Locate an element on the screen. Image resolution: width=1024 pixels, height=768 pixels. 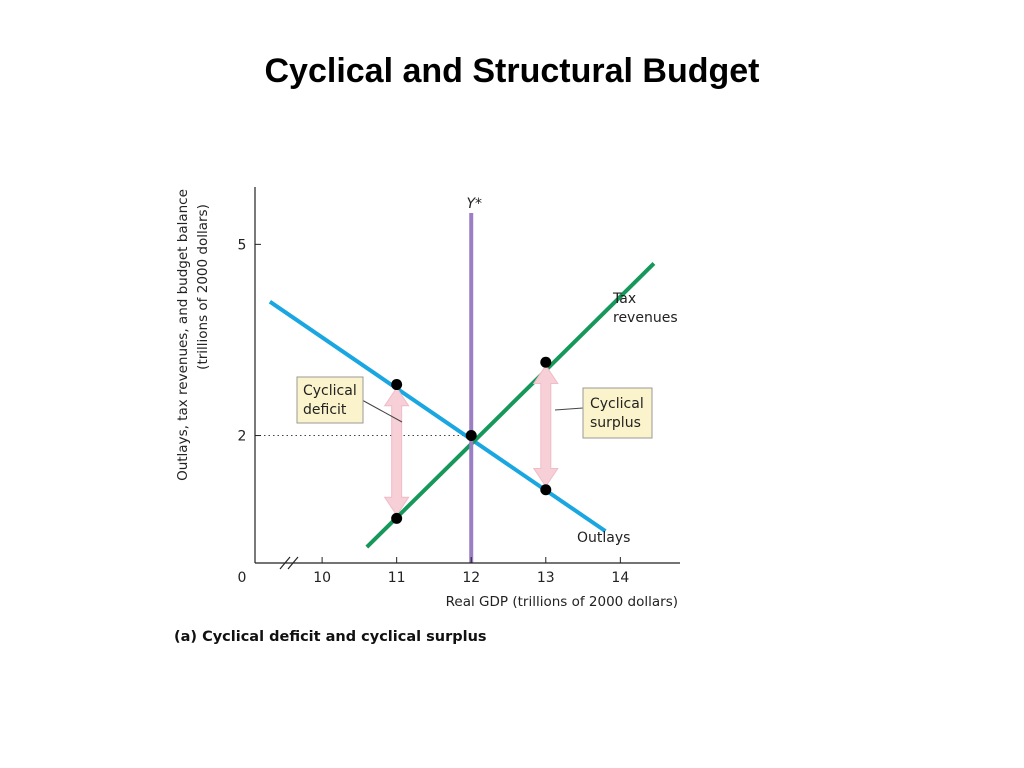
cyclical-deficit-leader is located at coordinates (382, 411).